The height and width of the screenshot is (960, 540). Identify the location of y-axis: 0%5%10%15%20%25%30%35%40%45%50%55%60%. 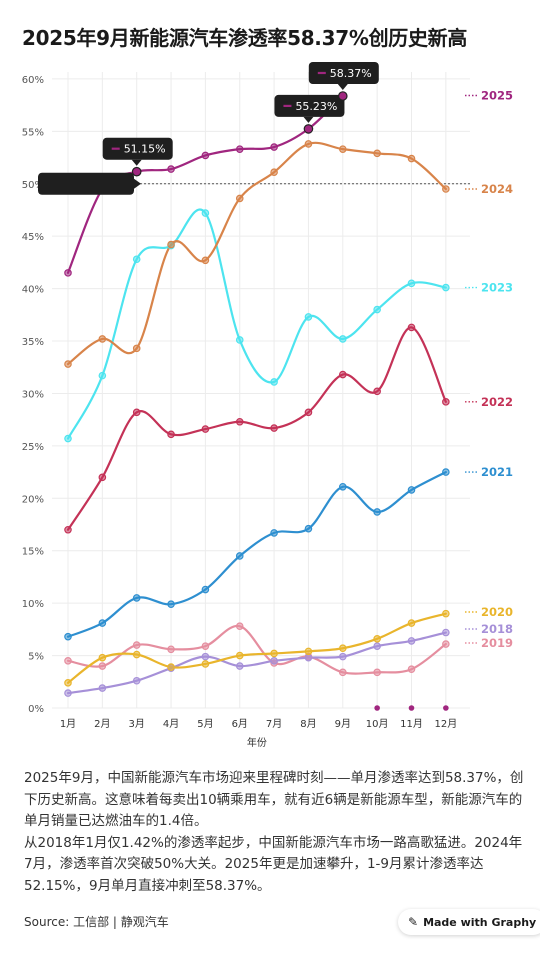
(33, 395).